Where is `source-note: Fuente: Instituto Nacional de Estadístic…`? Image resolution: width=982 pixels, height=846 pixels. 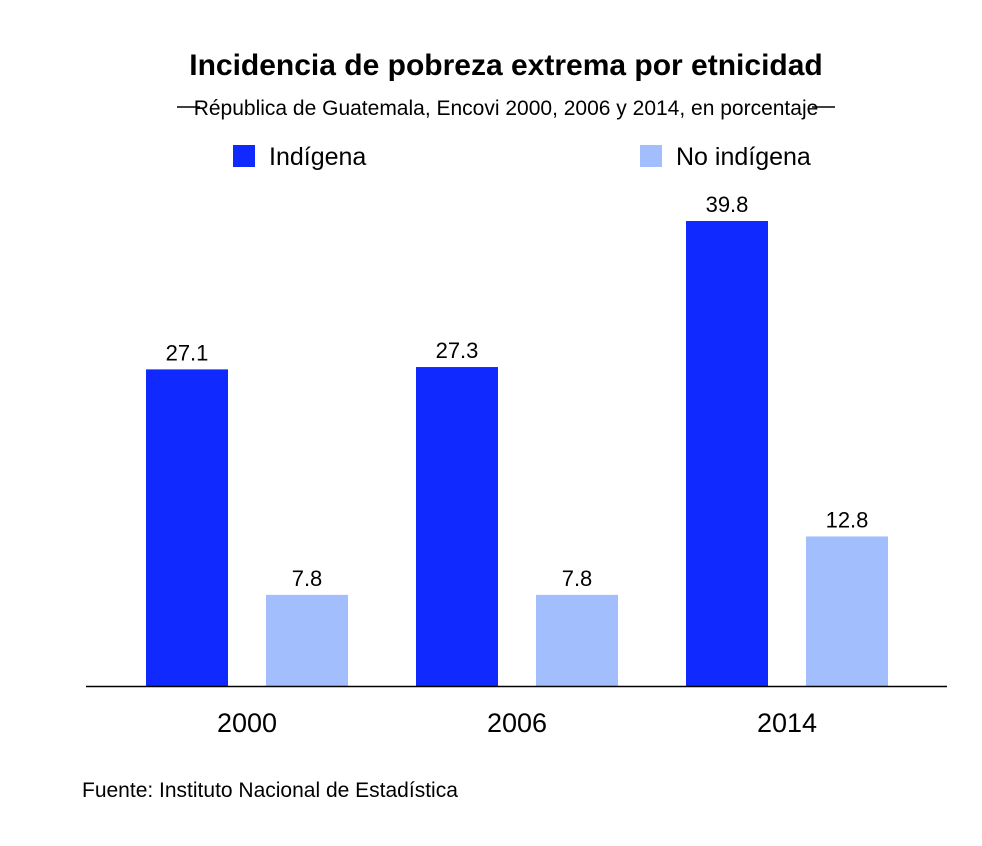
source-note: Fuente: Instituto Nacional de Estadístic… is located at coordinates (270, 790).